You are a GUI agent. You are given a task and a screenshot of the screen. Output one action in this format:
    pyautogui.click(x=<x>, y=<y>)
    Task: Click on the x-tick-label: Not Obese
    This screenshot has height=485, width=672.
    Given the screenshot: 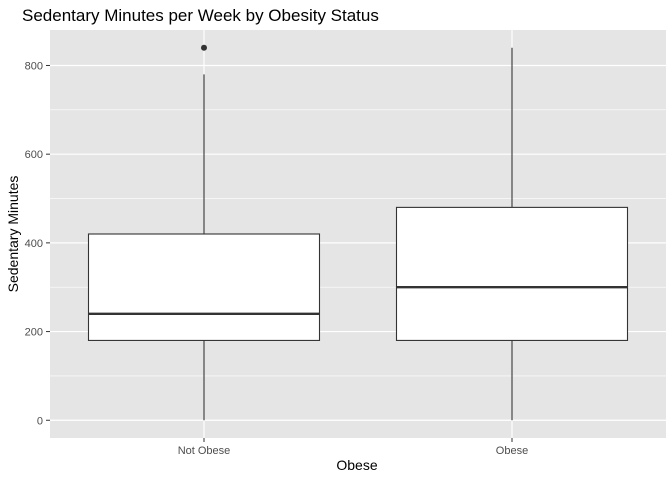 What is the action you would take?
    pyautogui.click(x=204, y=451)
    